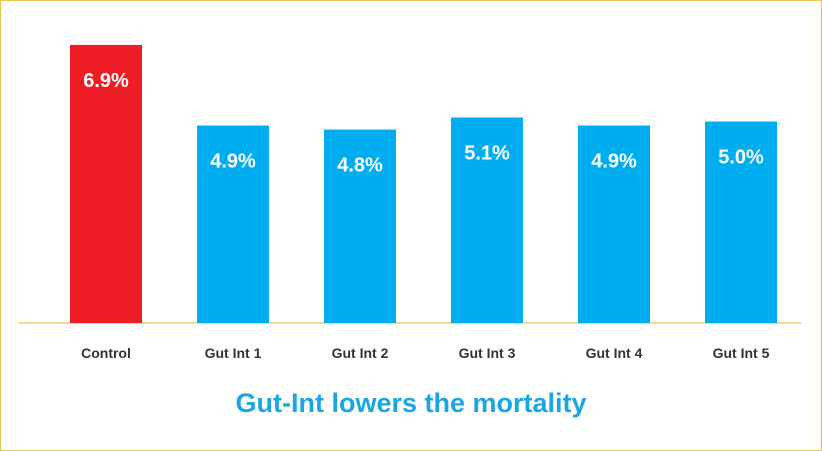 The width and height of the screenshot is (822, 451). What do you see at coordinates (487, 353) in the screenshot?
I see `x-tick-label: Gut Int 3` at bounding box center [487, 353].